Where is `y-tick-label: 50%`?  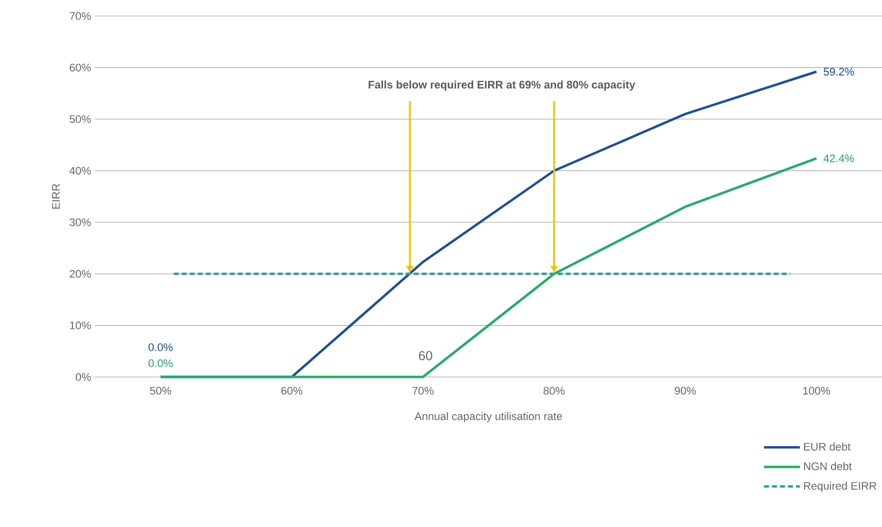
y-tick-label: 50% is located at coordinates (80, 119).